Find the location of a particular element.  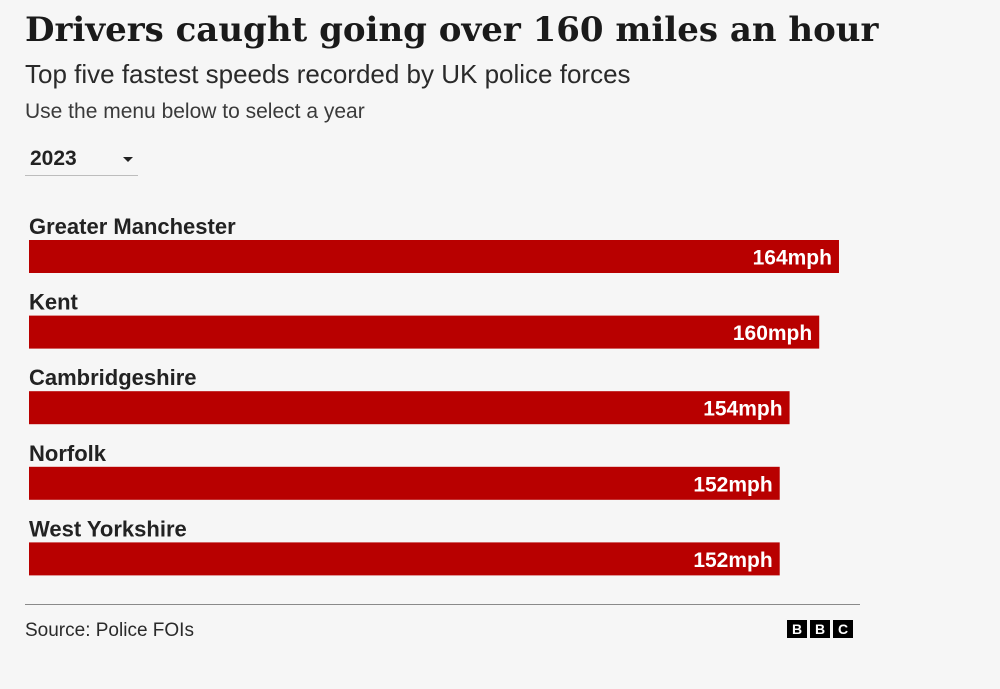

bar-cambridgeshire is located at coordinates (409, 408).